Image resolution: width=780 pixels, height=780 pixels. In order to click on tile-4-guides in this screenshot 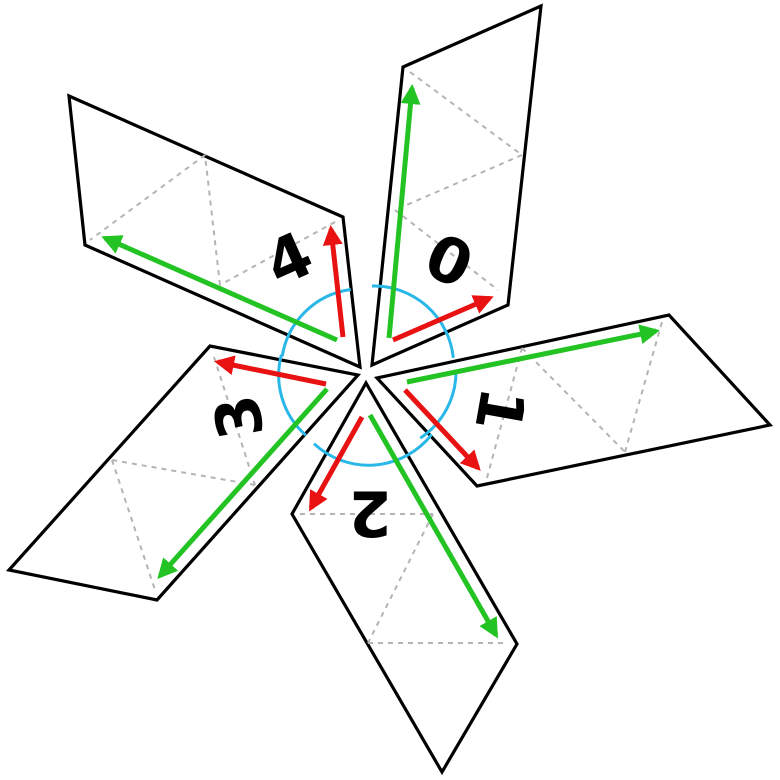, I will do `click(212, 220)`.